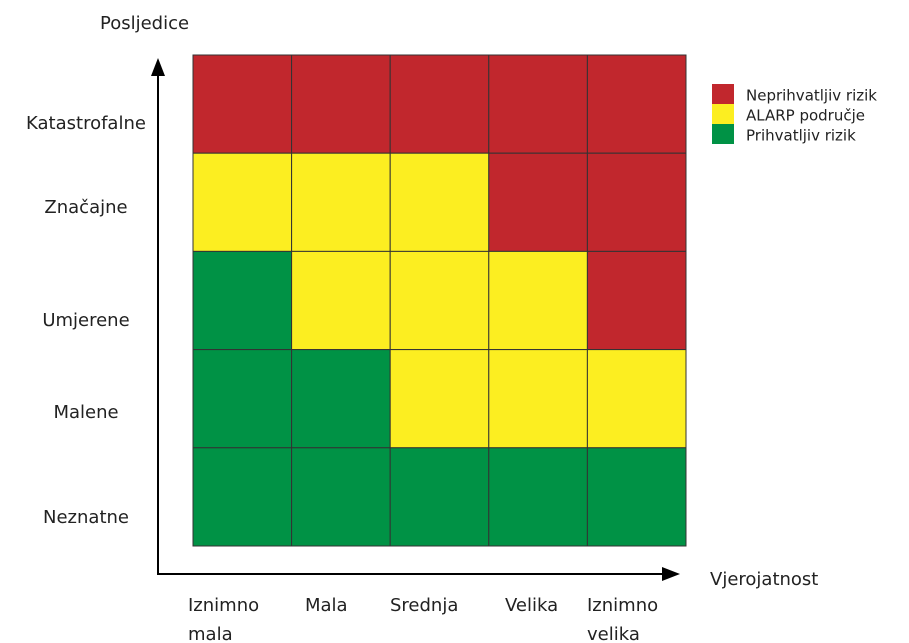  What do you see at coordinates (210, 633) in the screenshot?
I see `column-label: mala` at bounding box center [210, 633].